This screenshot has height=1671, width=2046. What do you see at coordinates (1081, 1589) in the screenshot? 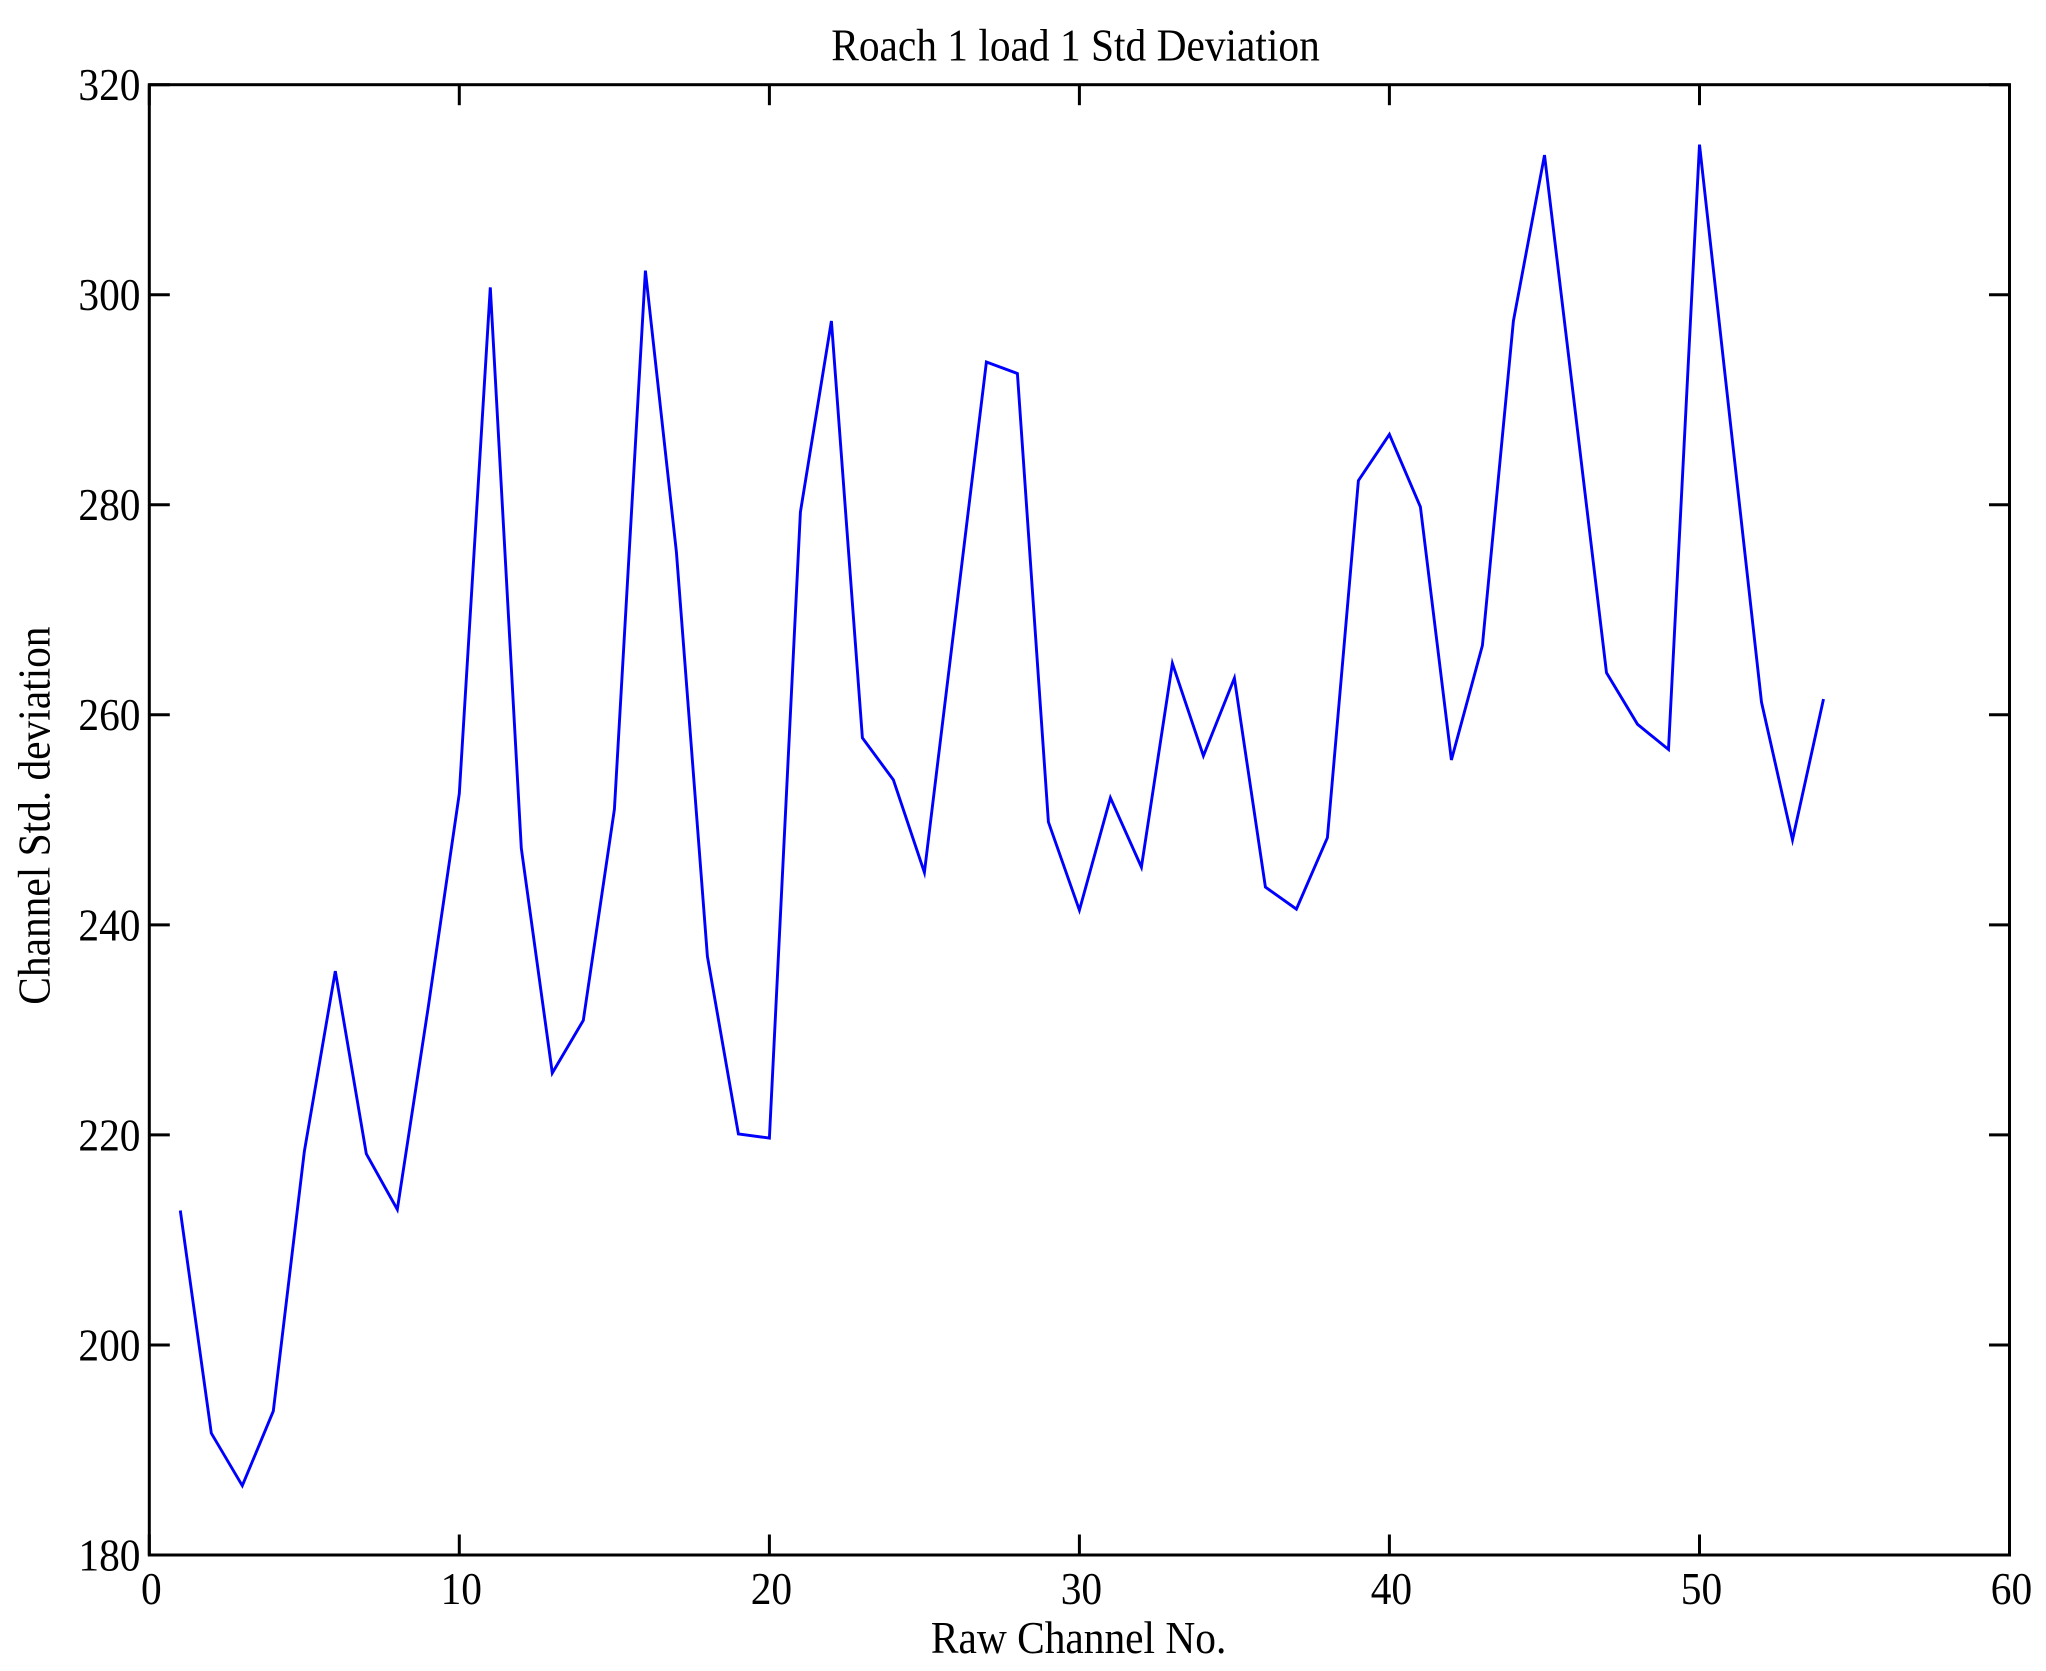
I see `svg-text: 30` at bounding box center [1081, 1589].